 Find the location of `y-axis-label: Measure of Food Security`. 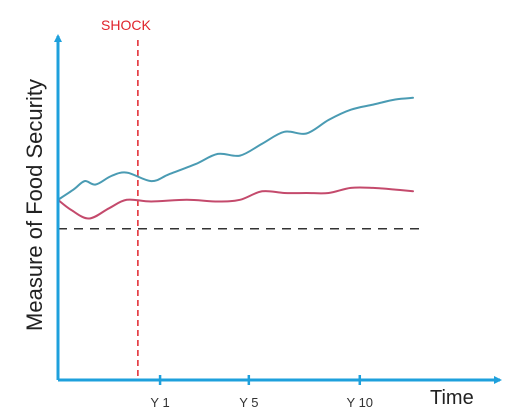

y-axis-label: Measure of Food Security is located at coordinates (34, 205).